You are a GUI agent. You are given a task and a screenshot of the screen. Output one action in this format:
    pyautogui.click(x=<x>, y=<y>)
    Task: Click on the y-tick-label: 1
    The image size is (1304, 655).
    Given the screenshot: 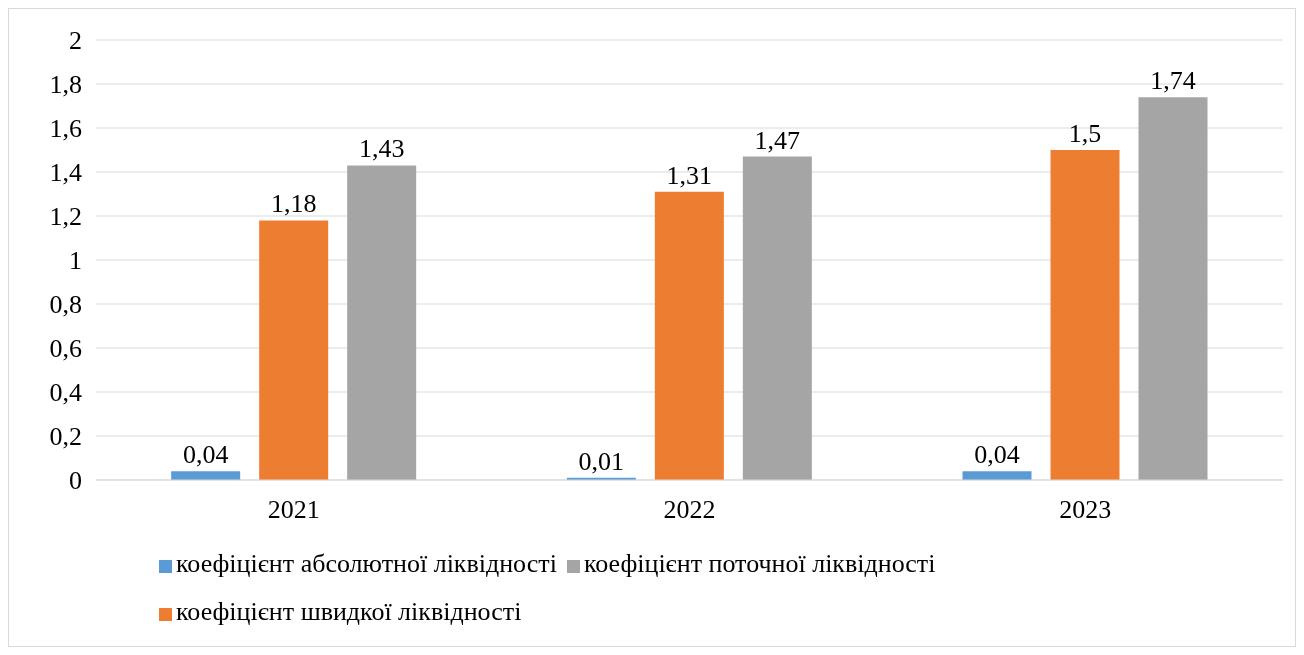 What is the action you would take?
    pyautogui.click(x=75, y=261)
    